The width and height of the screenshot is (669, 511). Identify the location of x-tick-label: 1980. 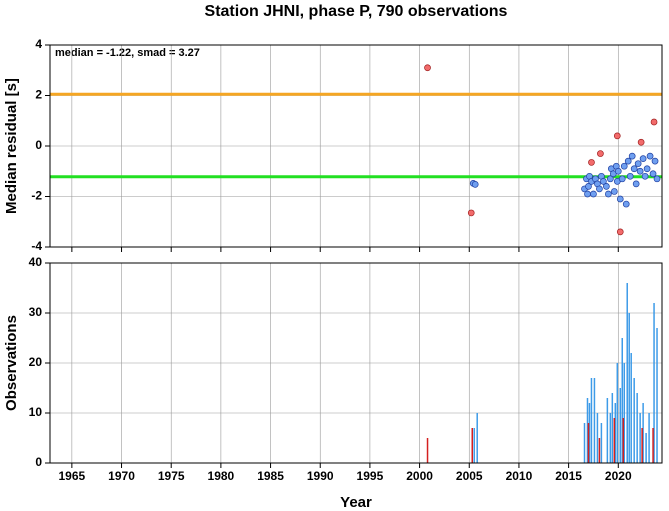
(221, 476).